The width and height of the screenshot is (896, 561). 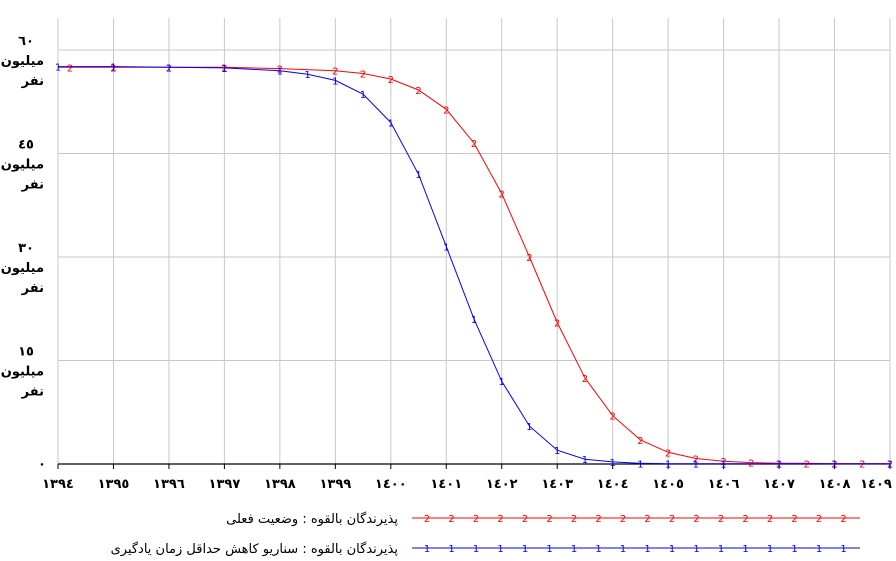 What do you see at coordinates (779, 484) in the screenshot?
I see `x-tick-label: ۱٤۰۷` at bounding box center [779, 484].